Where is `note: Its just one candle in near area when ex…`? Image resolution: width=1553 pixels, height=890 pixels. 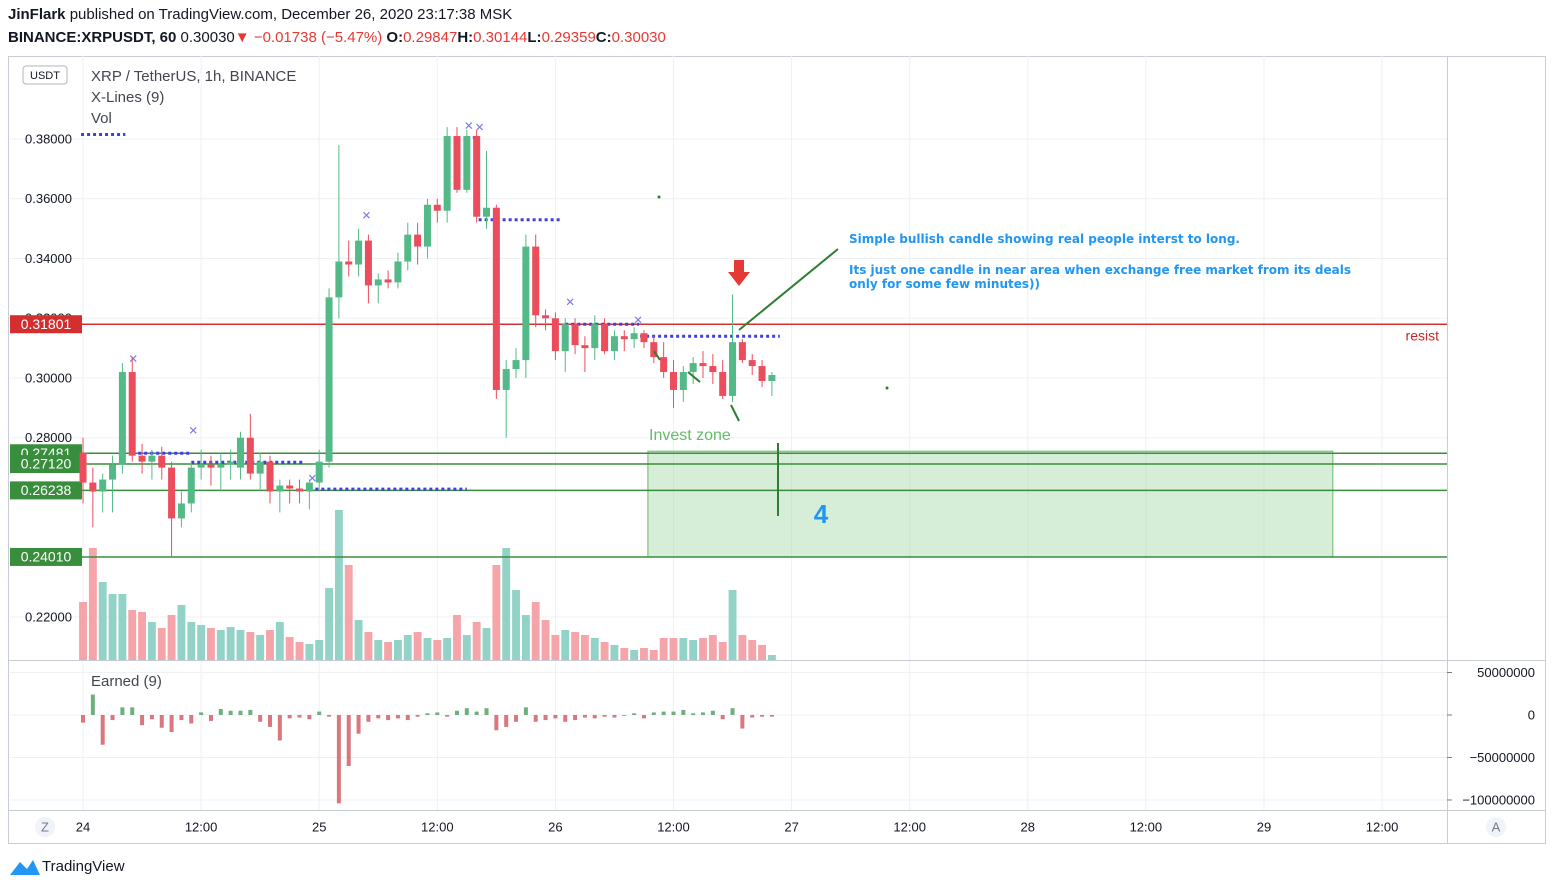
note: Its just one candle in near area when ex… is located at coordinates (1100, 270).